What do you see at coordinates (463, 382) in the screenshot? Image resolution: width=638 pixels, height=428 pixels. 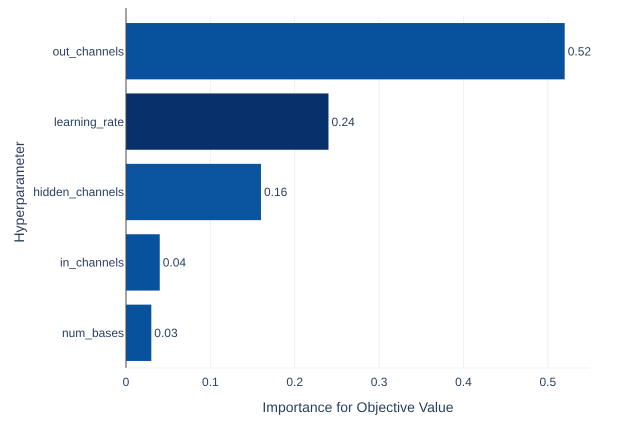 I see `x-tick-label: 0.4` at bounding box center [463, 382].